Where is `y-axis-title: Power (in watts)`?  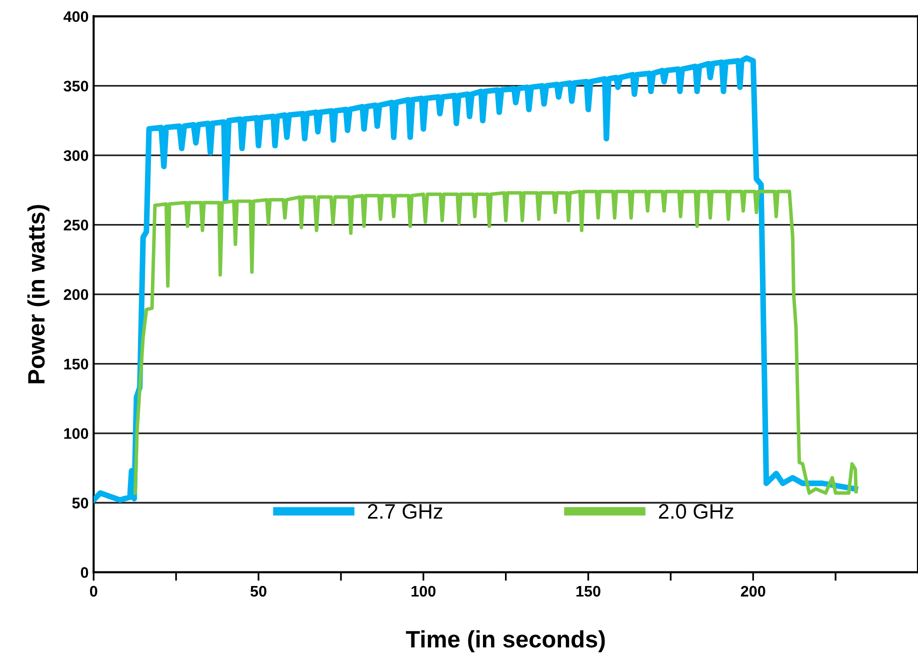
y-axis-title: Power (in watts) is located at coordinates (38, 294).